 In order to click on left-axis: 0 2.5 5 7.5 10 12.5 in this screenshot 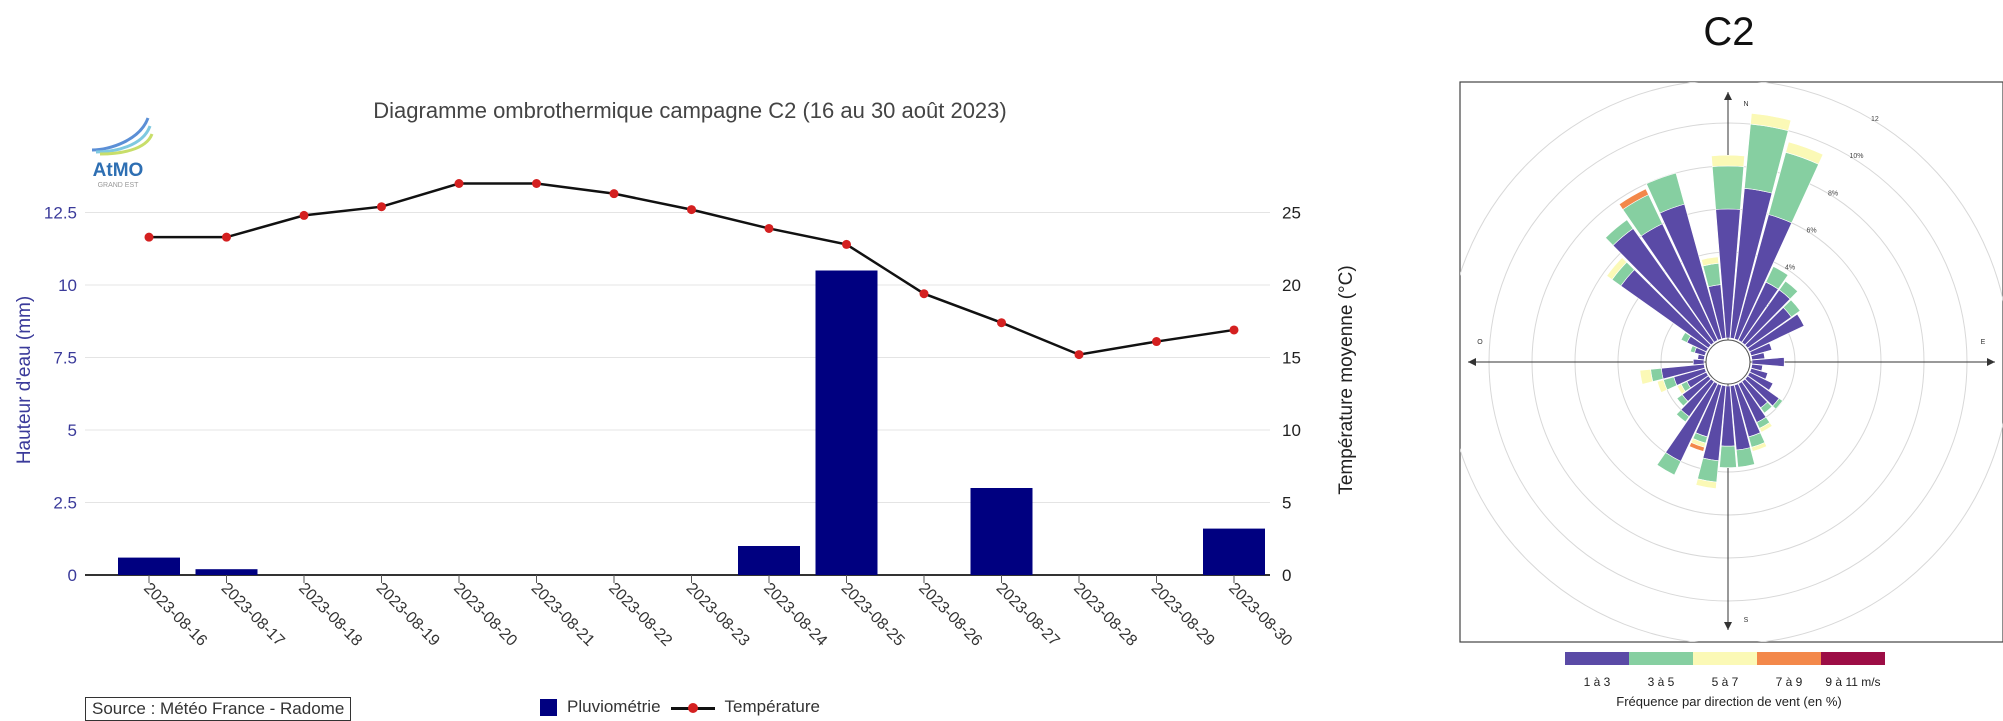, I will do `click(60, 395)`.